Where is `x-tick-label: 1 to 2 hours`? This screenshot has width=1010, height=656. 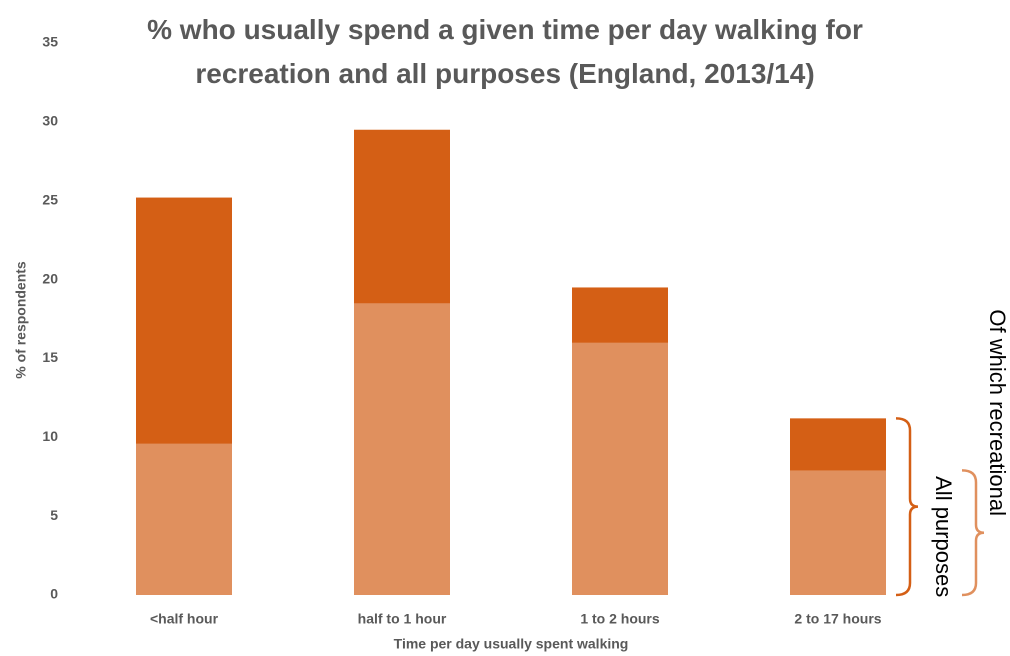
x-tick-label: 1 to 2 hours is located at coordinates (620, 619).